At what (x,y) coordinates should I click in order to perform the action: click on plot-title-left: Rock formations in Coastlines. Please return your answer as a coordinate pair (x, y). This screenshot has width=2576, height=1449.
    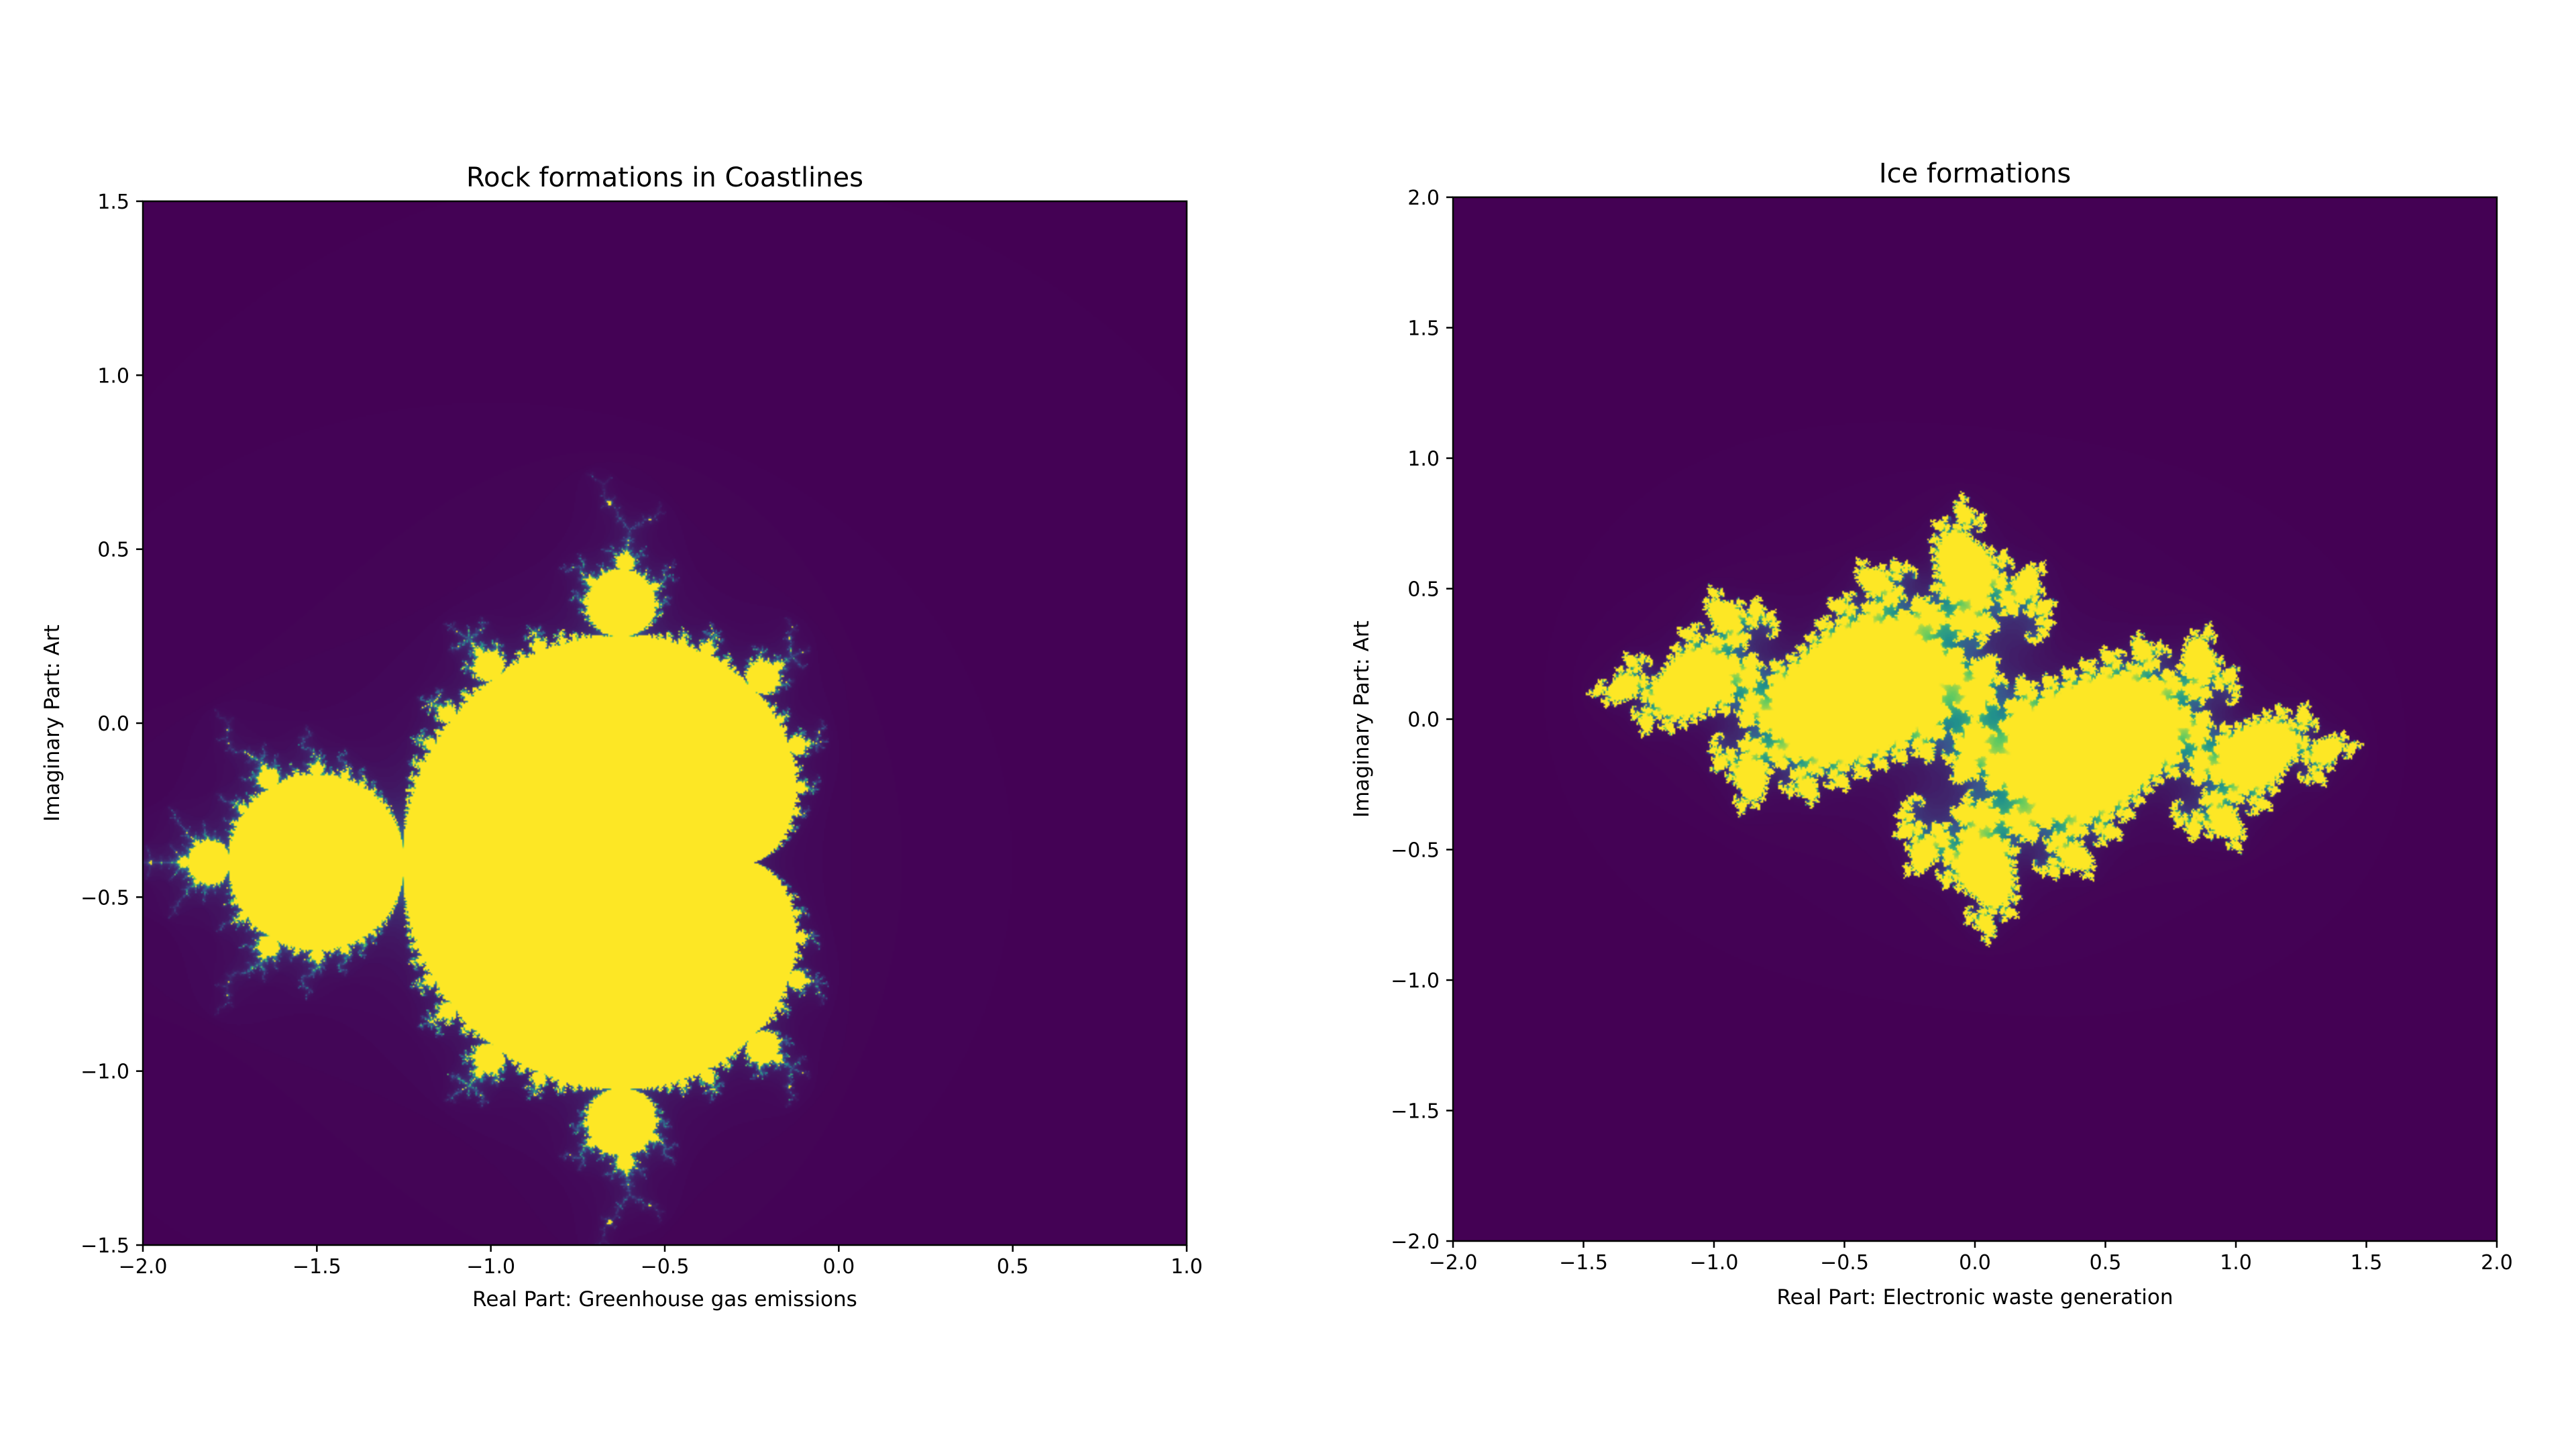
    Looking at the image, I should click on (664, 177).